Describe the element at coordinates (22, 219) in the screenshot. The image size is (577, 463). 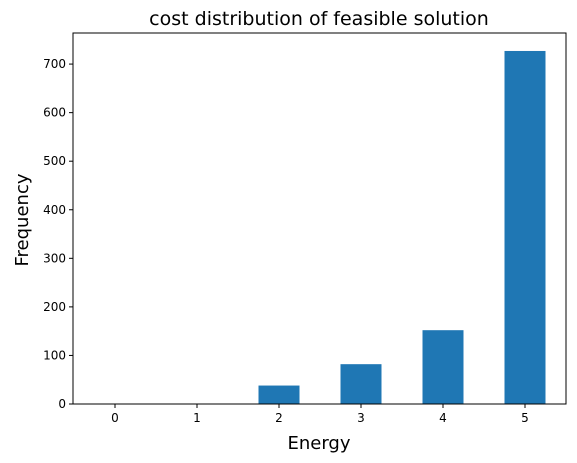
I see `y-axis-label: Frequency` at that location.